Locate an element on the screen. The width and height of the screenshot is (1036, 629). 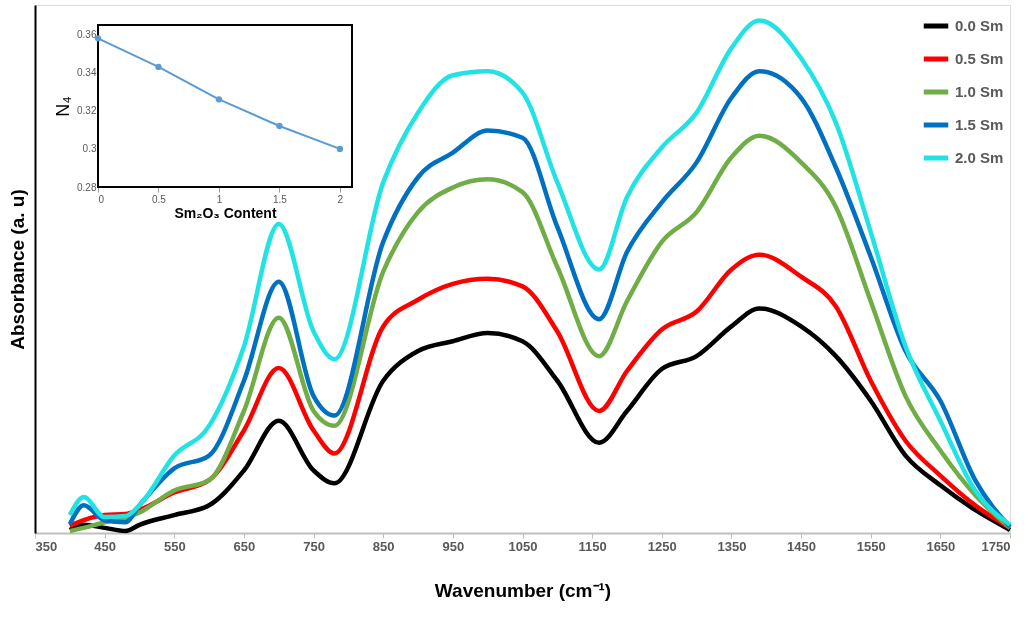
x-tick-label: 1750 is located at coordinates (996, 546).